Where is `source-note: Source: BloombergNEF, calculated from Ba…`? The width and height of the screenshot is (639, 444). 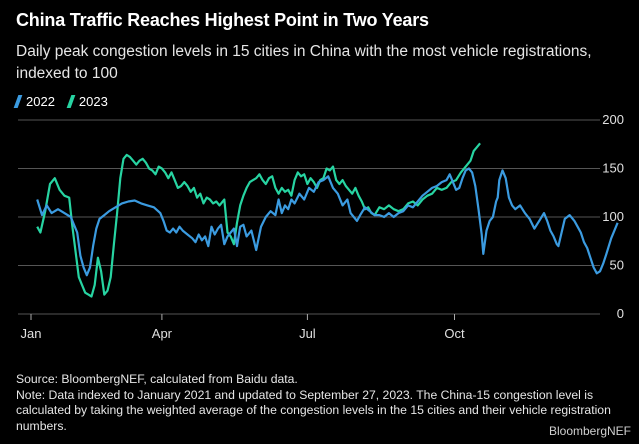
source-note: Source: BloombergNEF, calculated from Ba… is located at coordinates (157, 379).